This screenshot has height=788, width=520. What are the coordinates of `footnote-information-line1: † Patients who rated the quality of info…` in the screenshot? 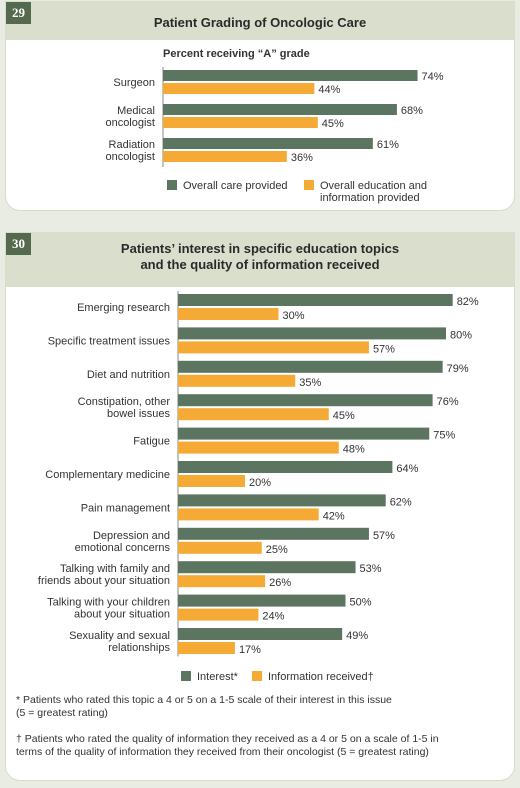 It's located at (227, 739).